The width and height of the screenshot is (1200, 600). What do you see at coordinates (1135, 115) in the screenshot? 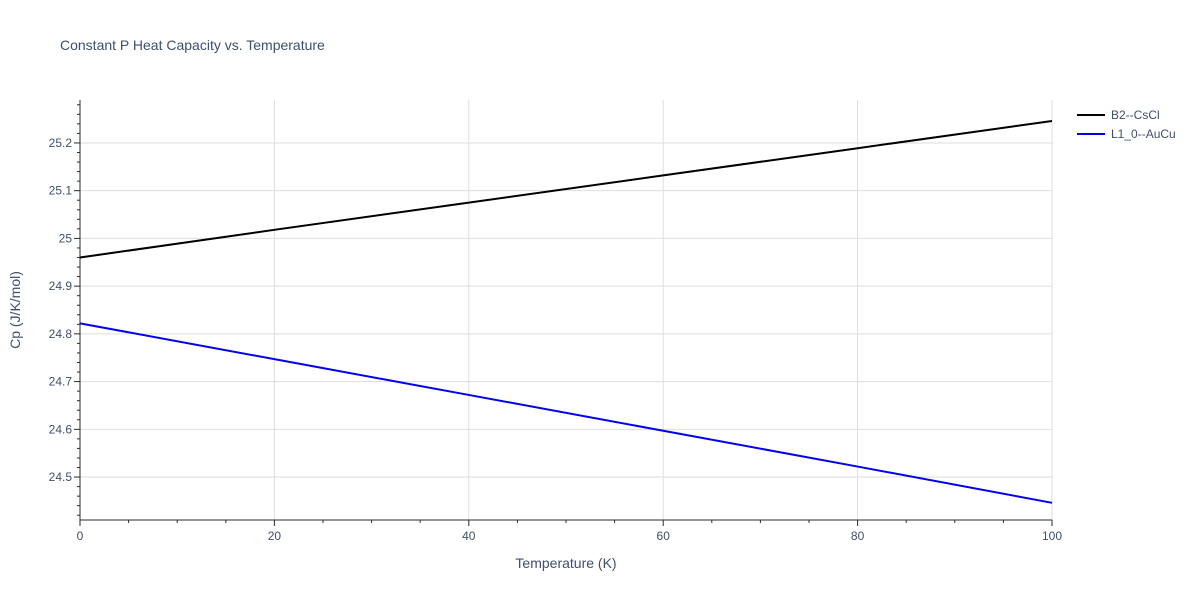
I see `legend-label-1: B2--CsCl` at bounding box center [1135, 115].